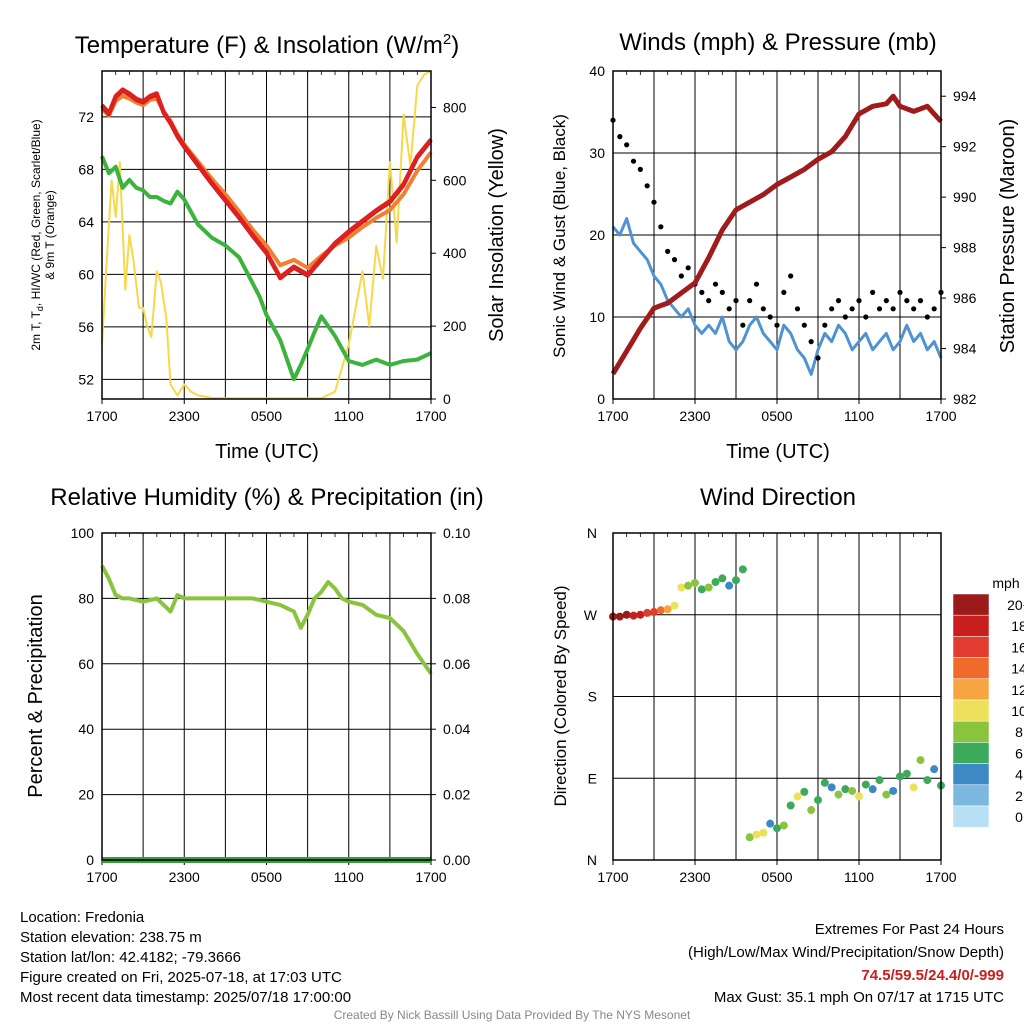 The image size is (1024, 1024). I want to click on temperature-x-label: Time (UTC), so click(267, 452).